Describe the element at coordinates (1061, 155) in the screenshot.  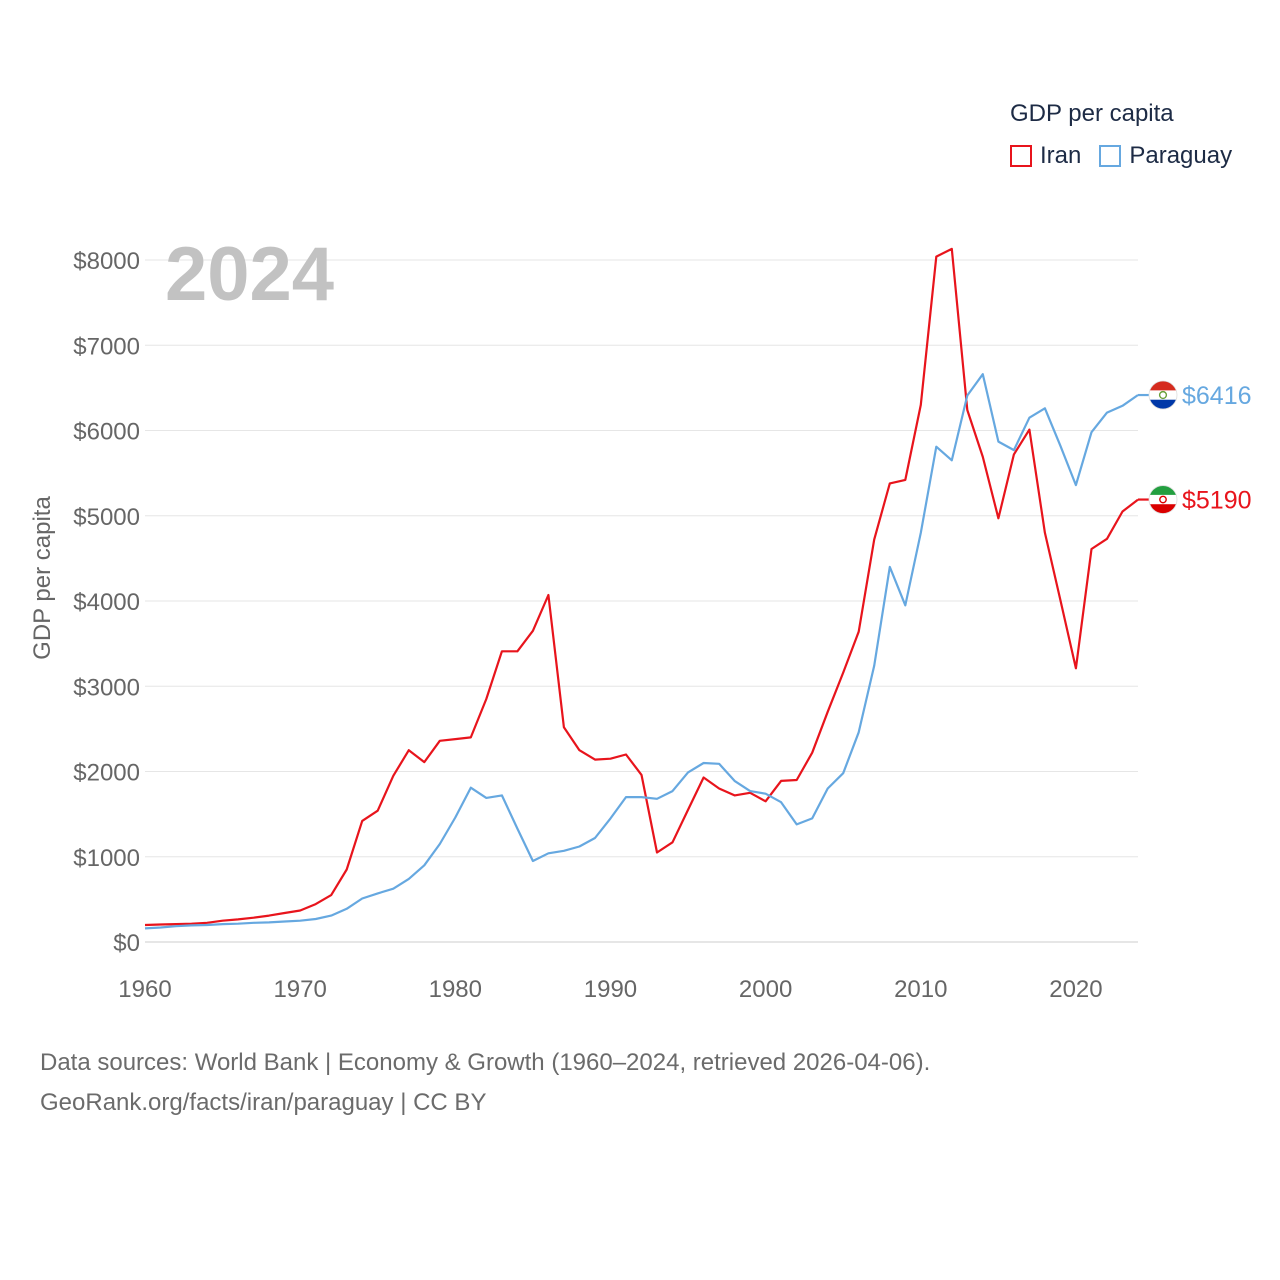
I see `legend-label-iran: Iran` at that location.